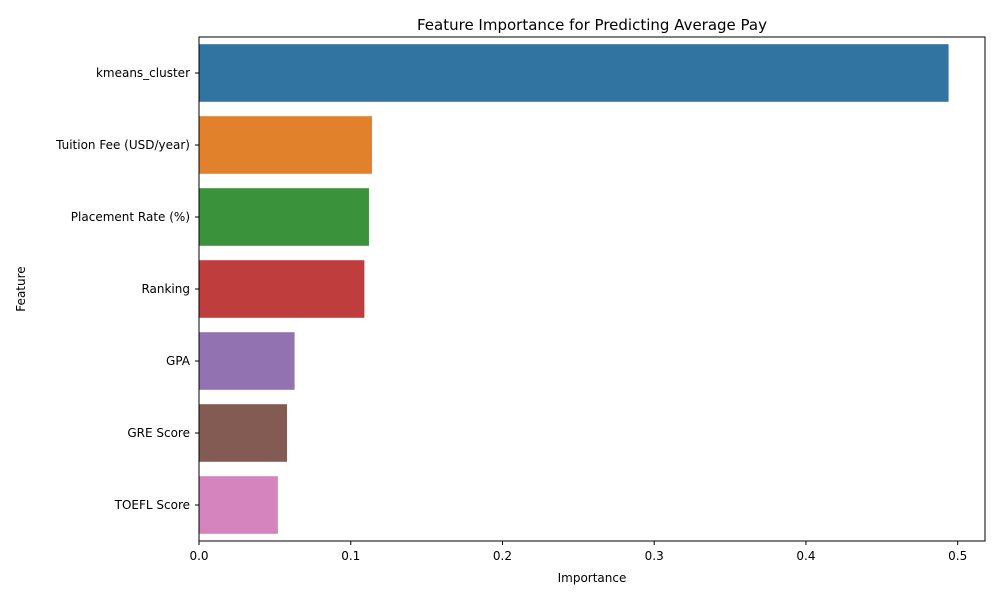 Image resolution: width=1000 pixels, height=600 pixels. Describe the element at coordinates (957, 556) in the screenshot. I see `x-tick-label: 0.5` at that location.